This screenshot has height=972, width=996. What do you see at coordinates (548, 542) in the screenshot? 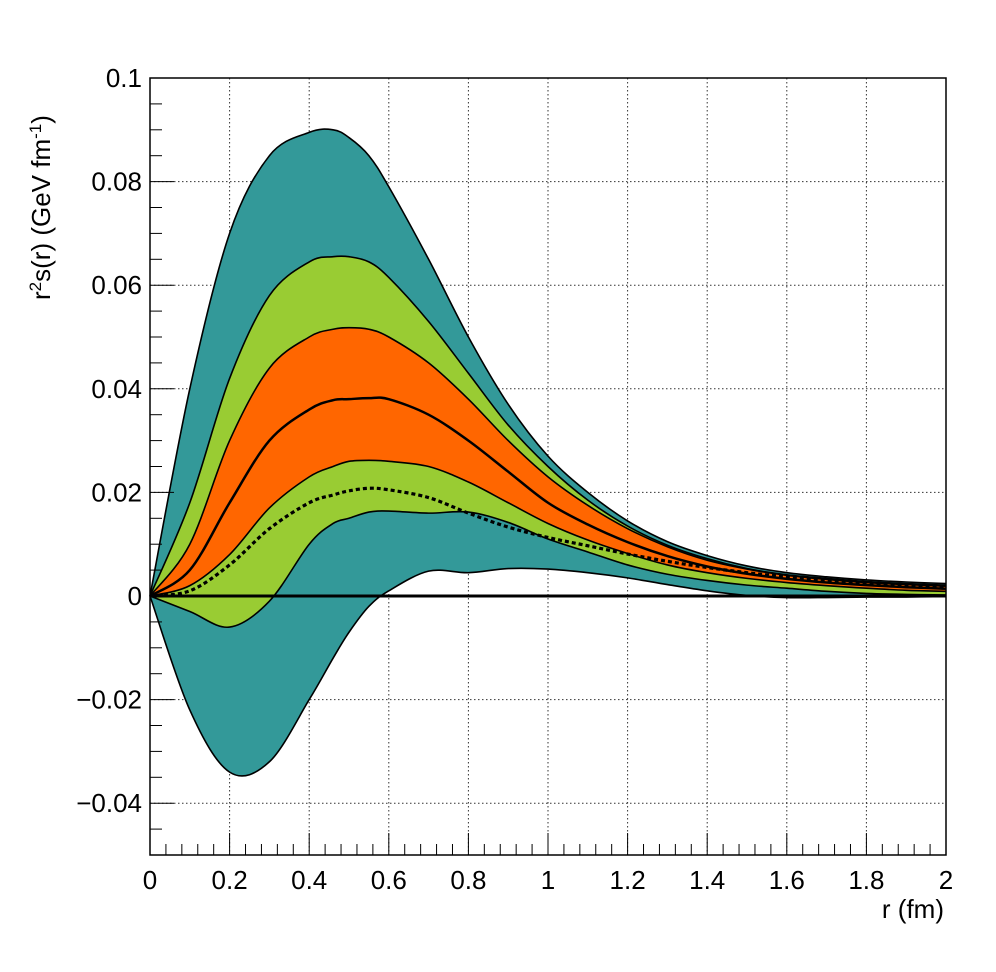
I see `dashed-curve` at bounding box center [548, 542].